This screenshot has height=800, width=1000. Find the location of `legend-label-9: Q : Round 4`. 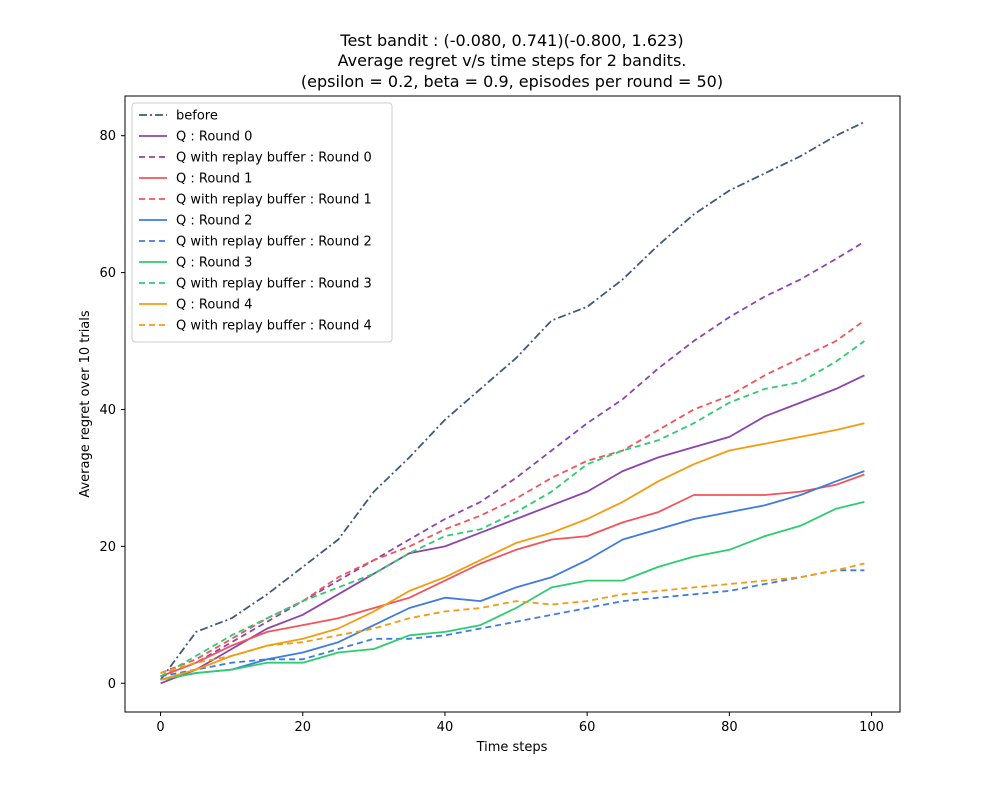

legend-label-9: Q : Round 4 is located at coordinates (214, 305).